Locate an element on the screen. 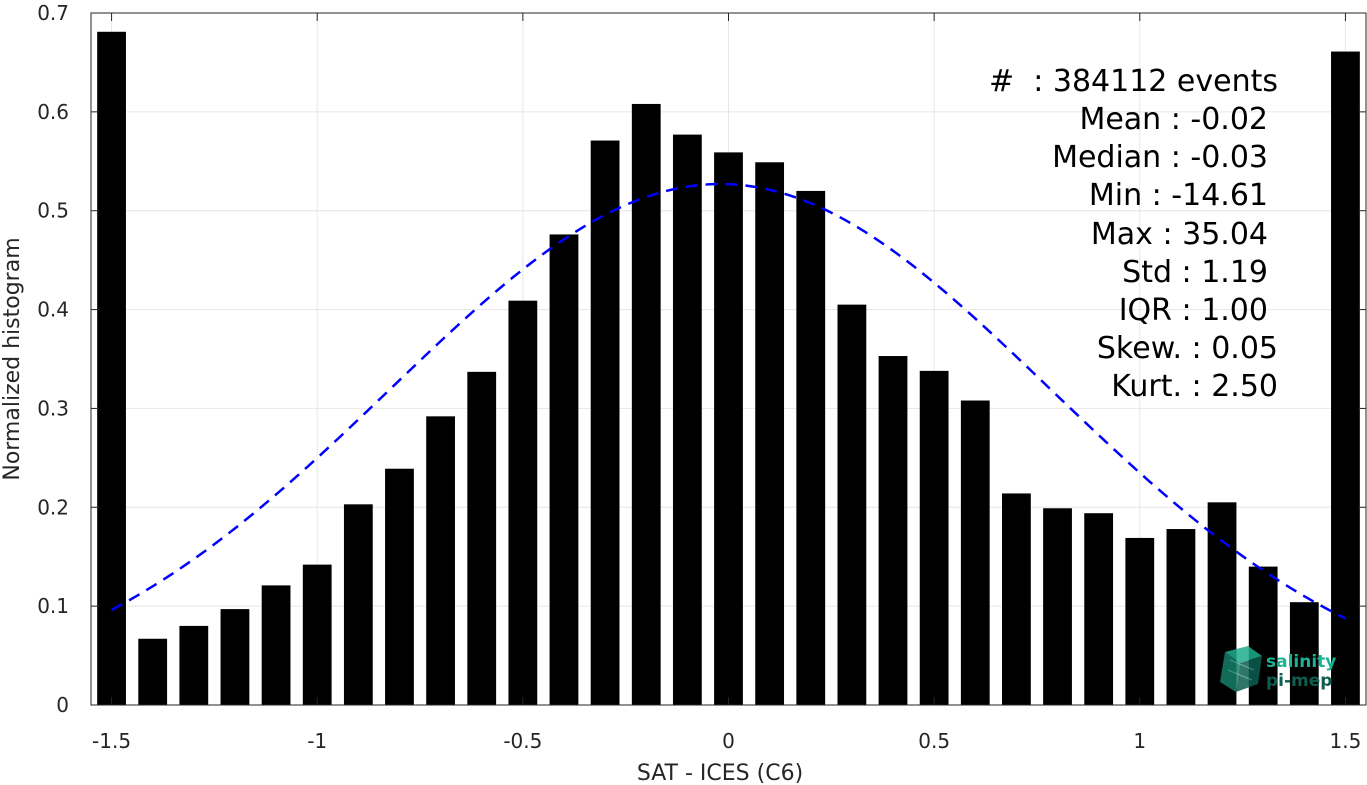 The height and width of the screenshot is (785, 1367). x-tick-label: -1.5 is located at coordinates (111, 741).